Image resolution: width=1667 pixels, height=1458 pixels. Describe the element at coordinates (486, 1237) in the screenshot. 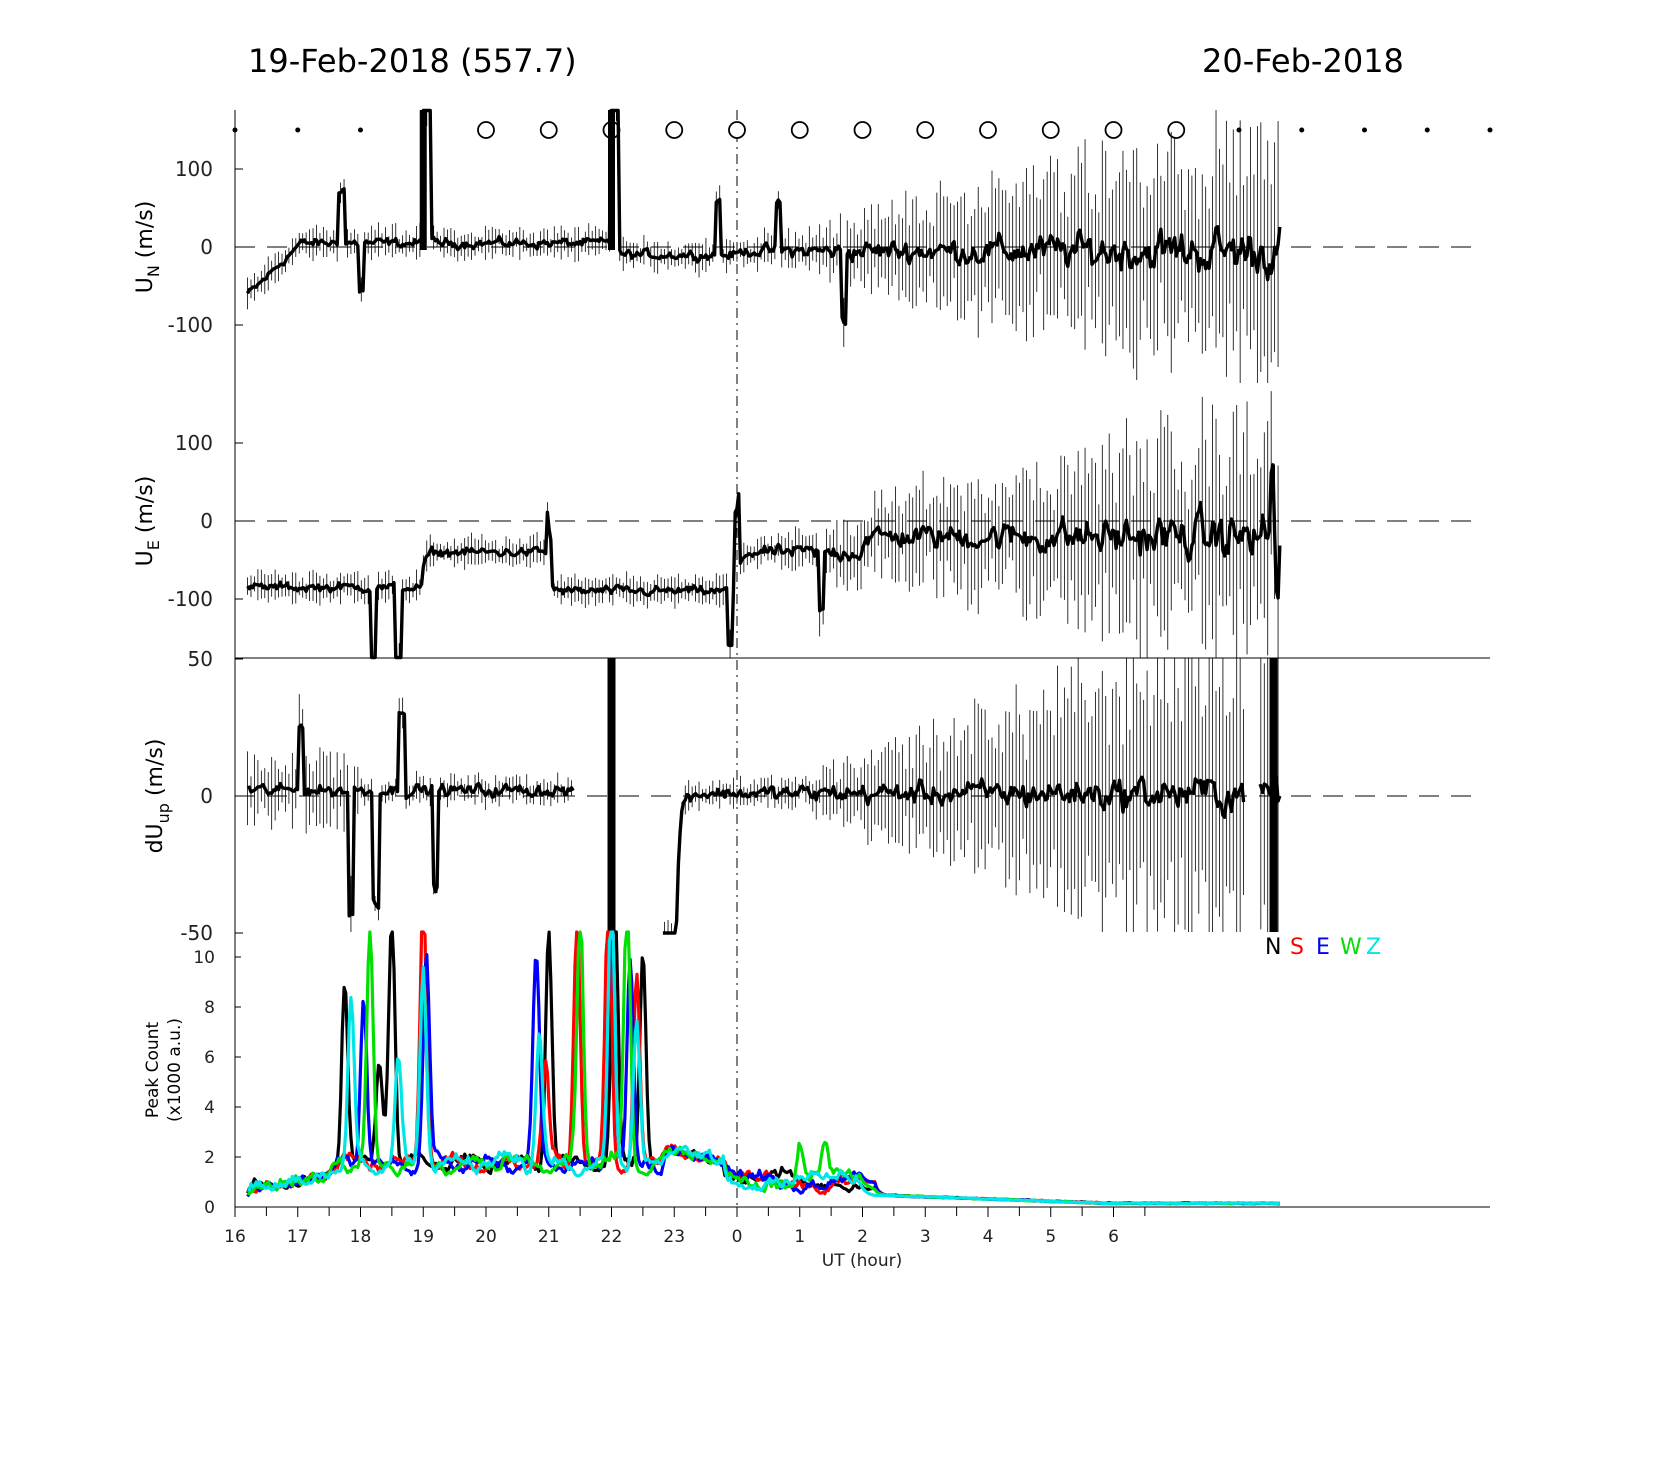

I see `xtick-label: 20` at that location.